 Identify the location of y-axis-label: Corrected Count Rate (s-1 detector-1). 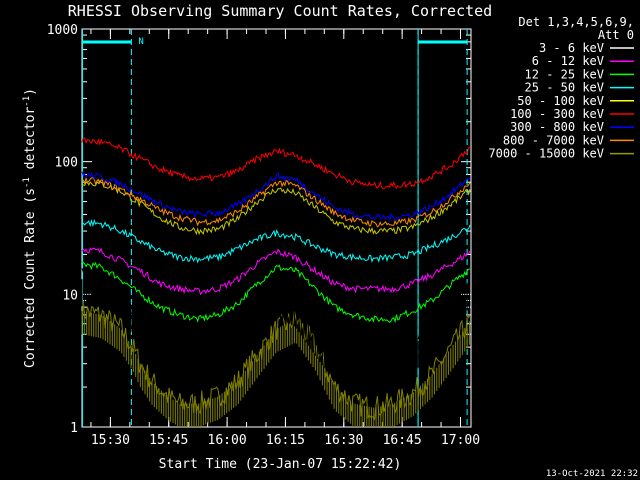
(30, 228).